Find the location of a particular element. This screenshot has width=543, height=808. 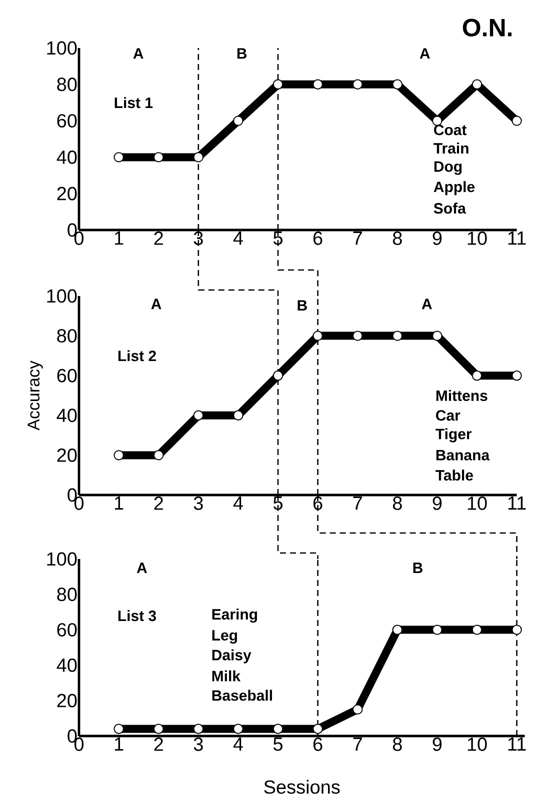

annotation: Banana is located at coordinates (463, 455).